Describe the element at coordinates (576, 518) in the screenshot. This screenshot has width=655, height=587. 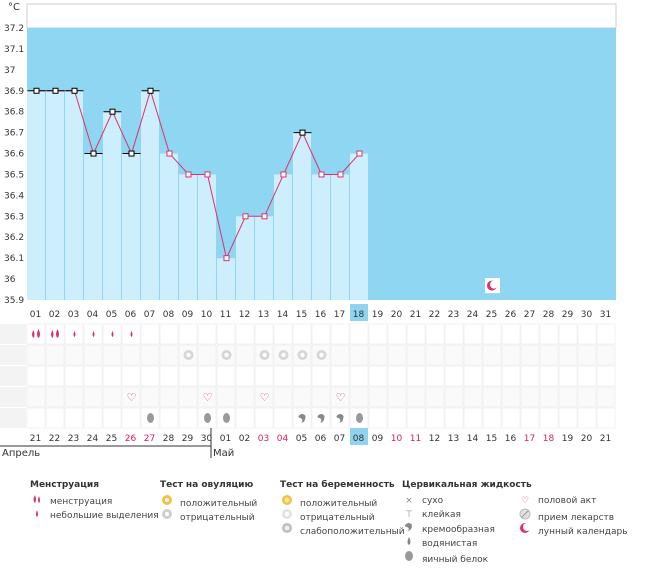
I see `legend-item: прием лекарств` at that location.